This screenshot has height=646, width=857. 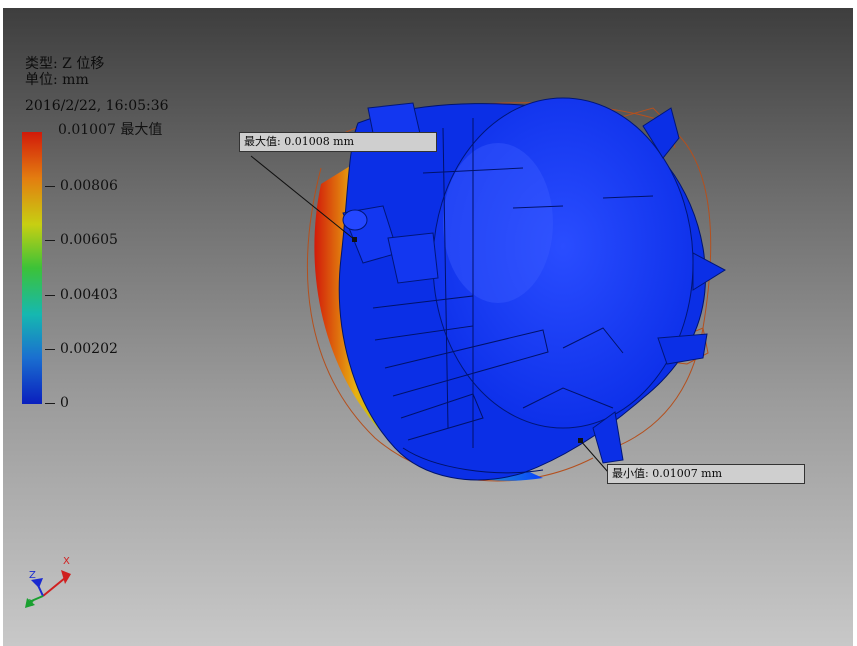 What do you see at coordinates (338, 142) in the screenshot?
I see `max-value-callout: 最大值: 0.01008 mm` at bounding box center [338, 142].